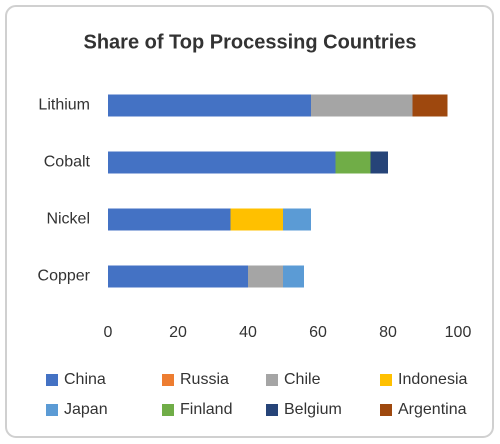 The width and height of the screenshot is (500, 444). What do you see at coordinates (249, 42) in the screenshot?
I see `chart-title: Share of Top Processing Countries` at bounding box center [249, 42].